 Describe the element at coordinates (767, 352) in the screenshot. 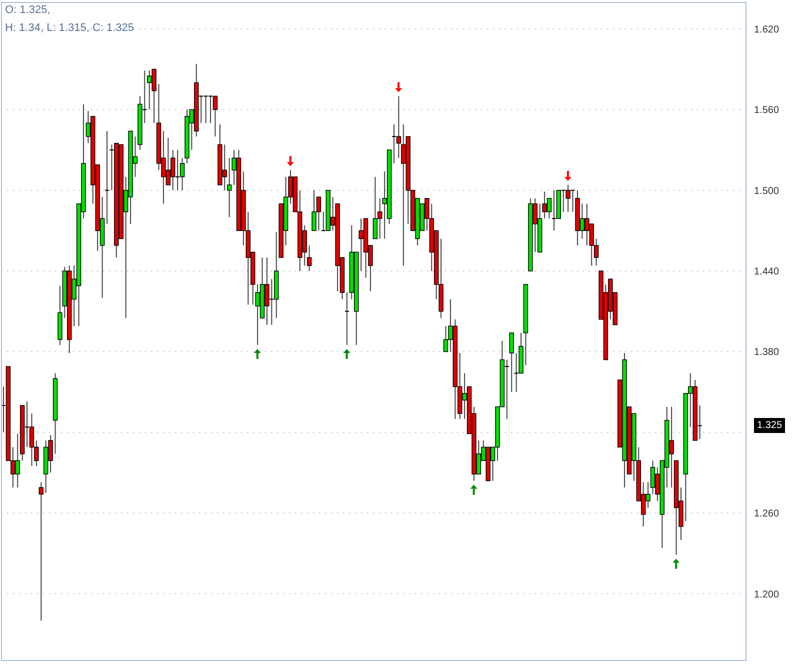

I see `y-tick-label: 1.380` at that location.